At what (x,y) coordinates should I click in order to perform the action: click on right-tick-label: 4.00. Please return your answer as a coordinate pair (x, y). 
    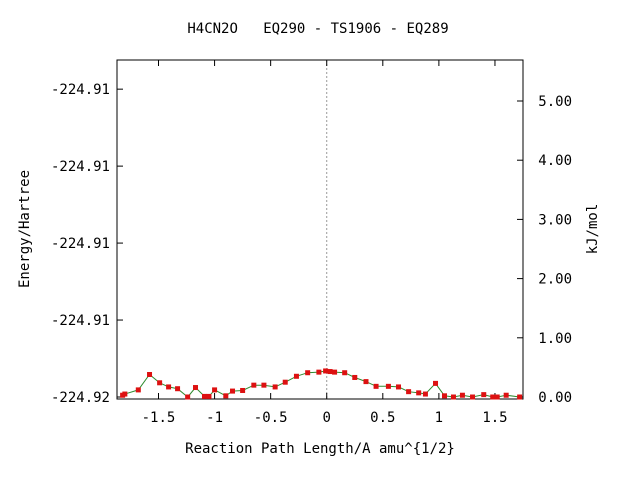
    Looking at the image, I should click on (555, 161).